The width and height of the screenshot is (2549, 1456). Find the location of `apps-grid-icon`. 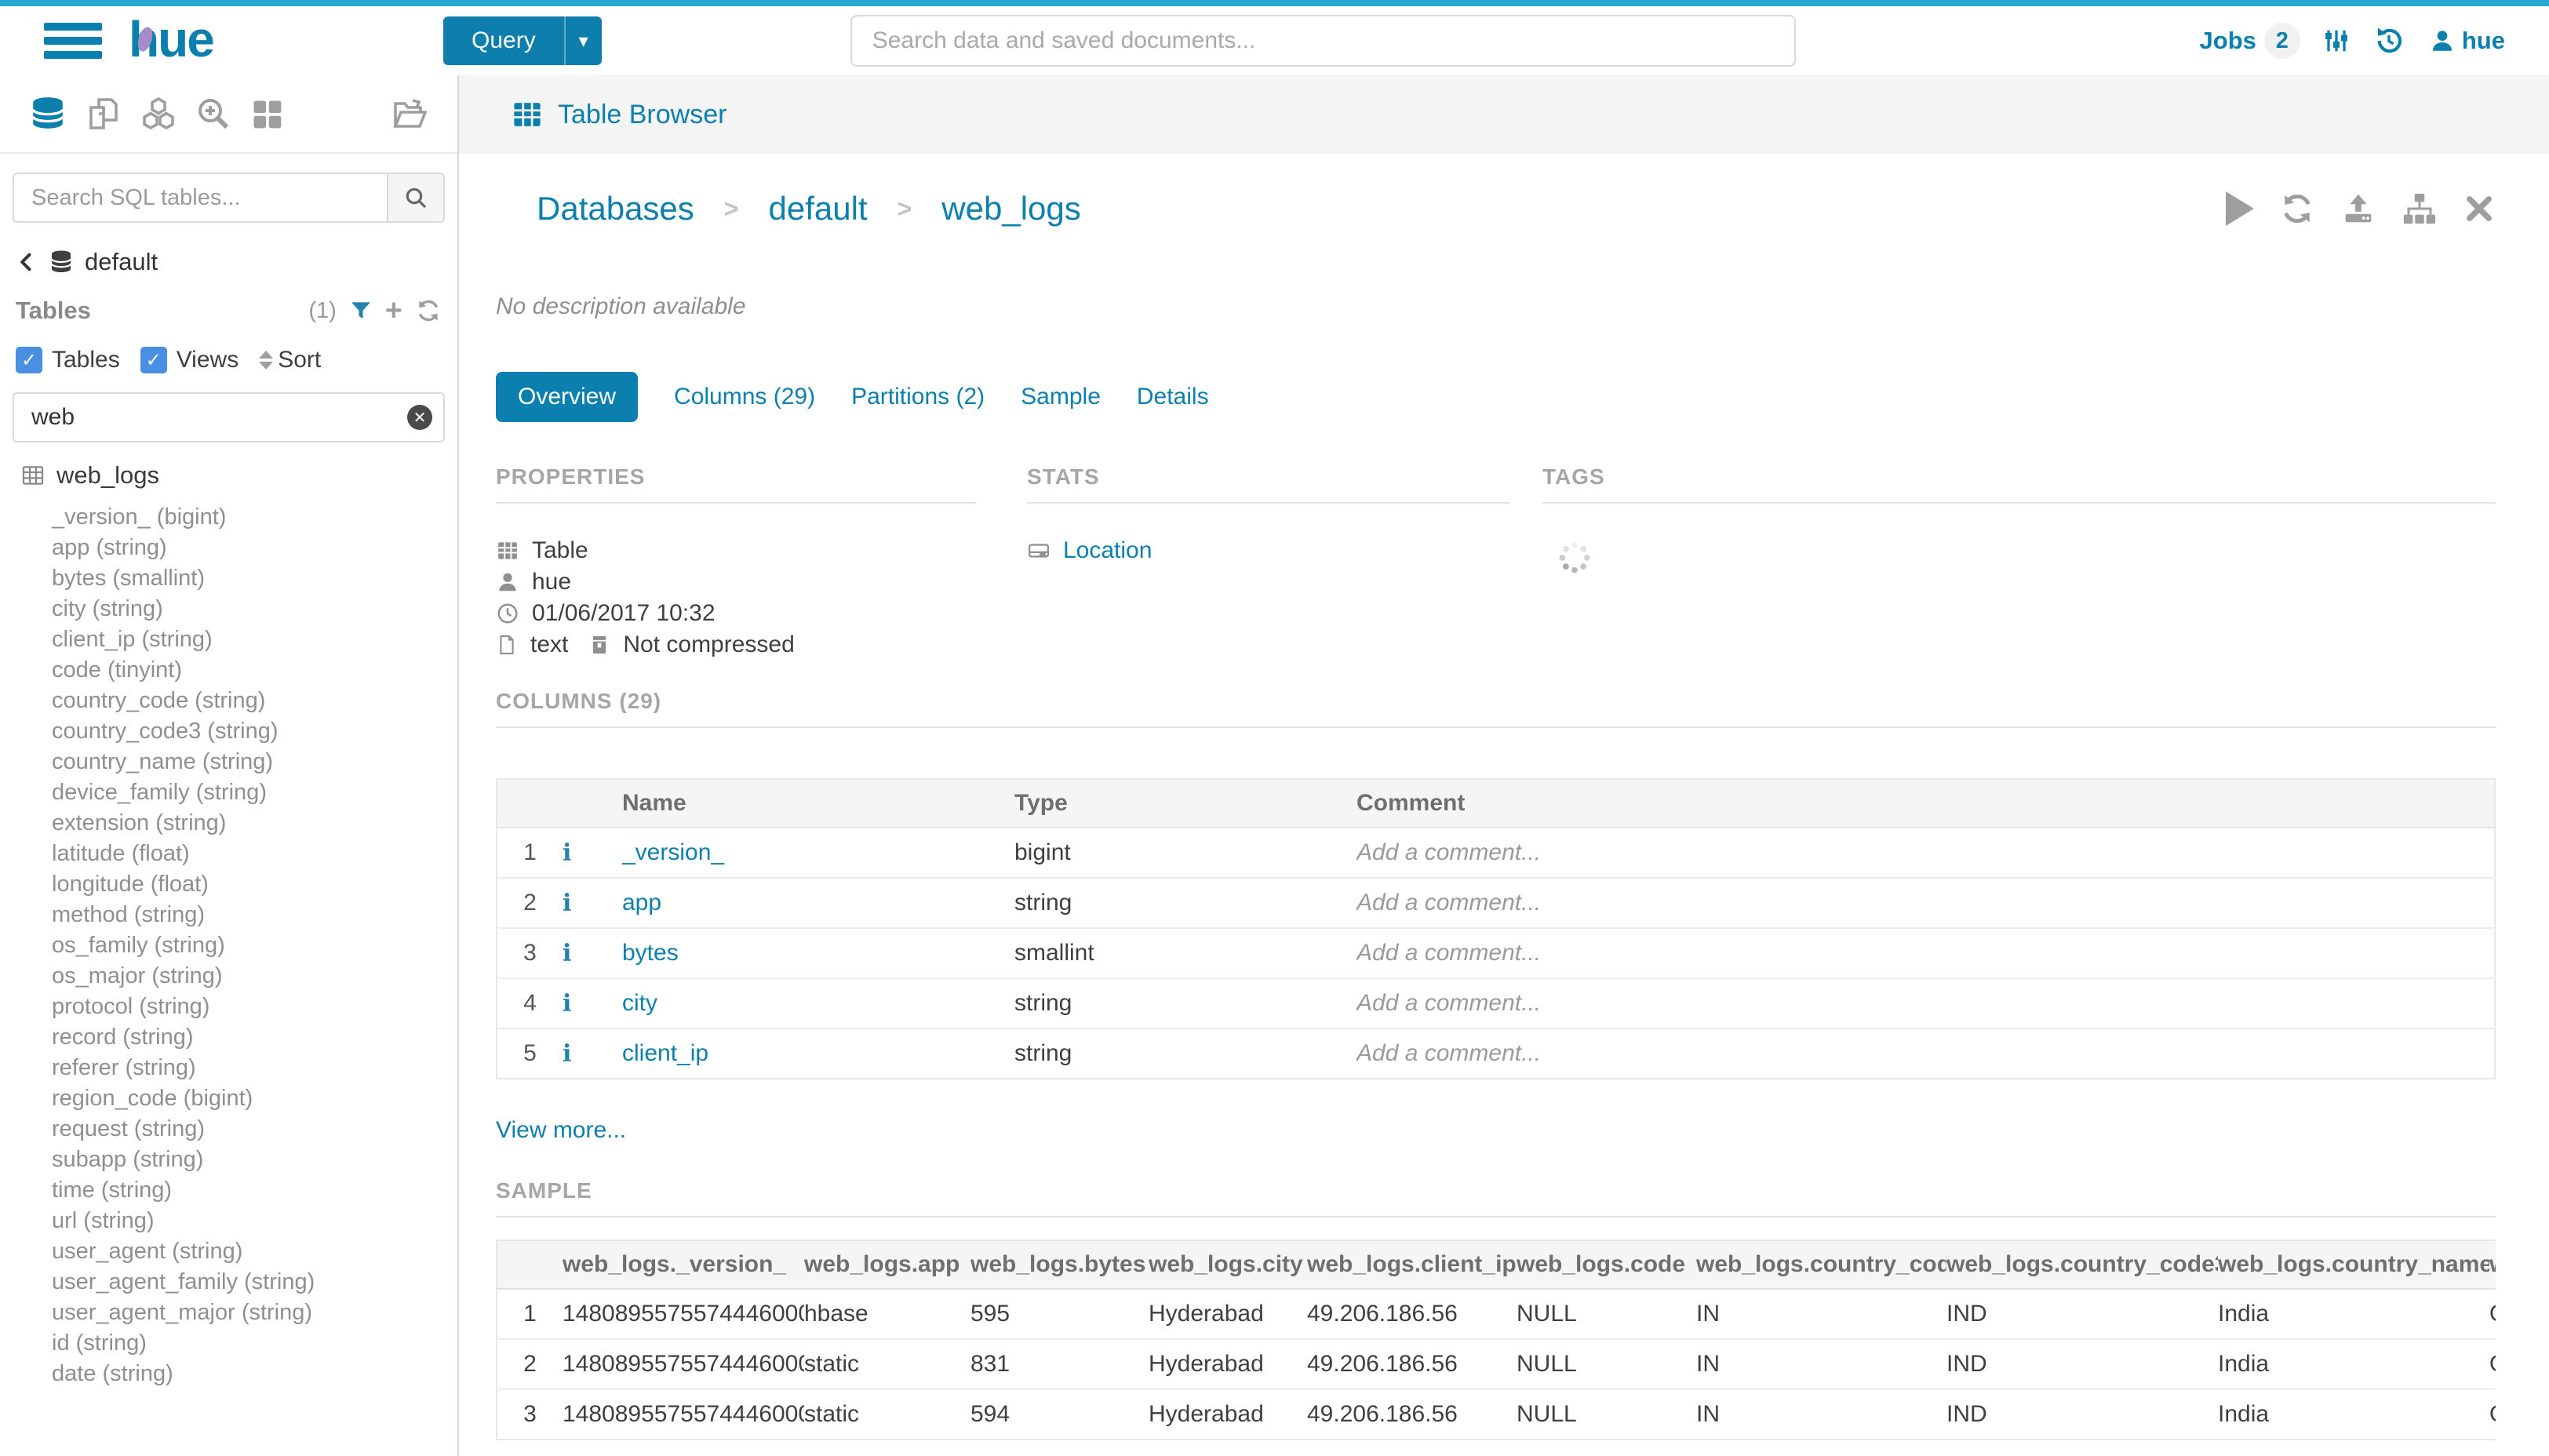

apps-grid-icon is located at coordinates (266, 113).